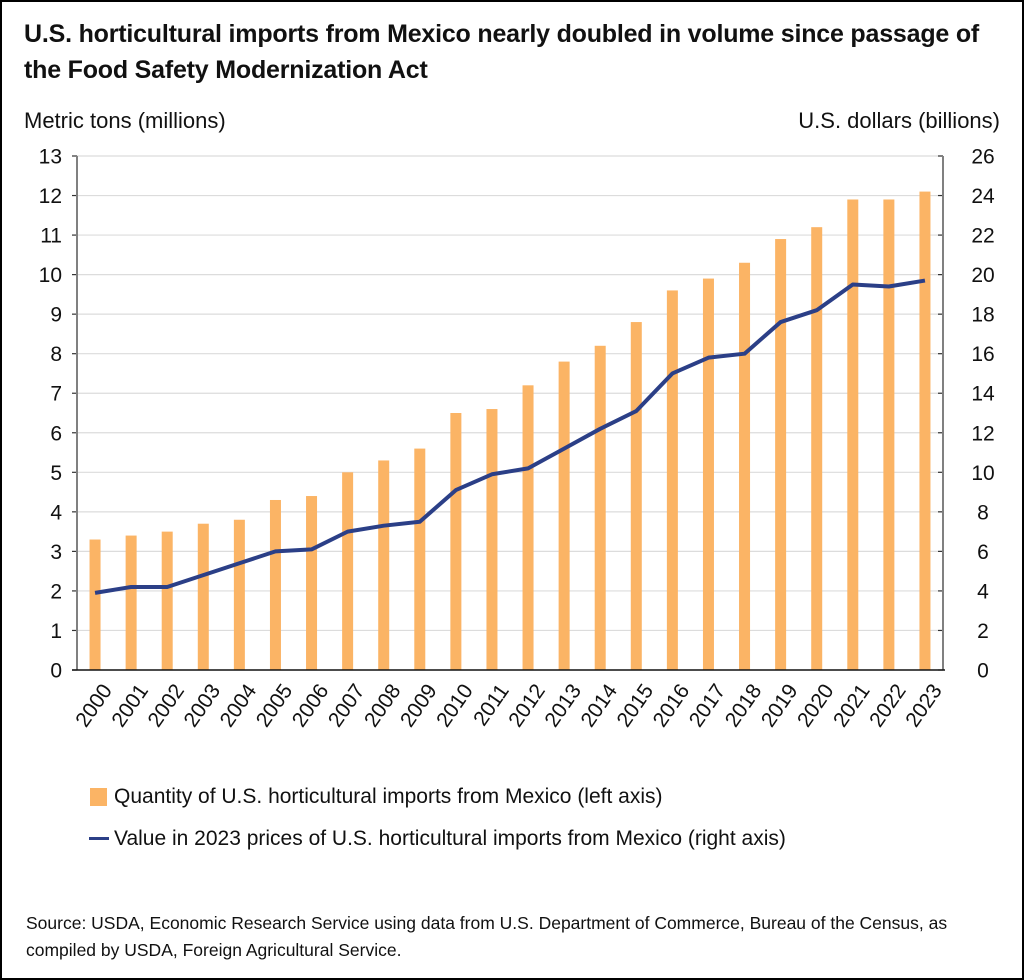 The image size is (1024, 980). I want to click on right-tick-label: 10, so click(982, 473).